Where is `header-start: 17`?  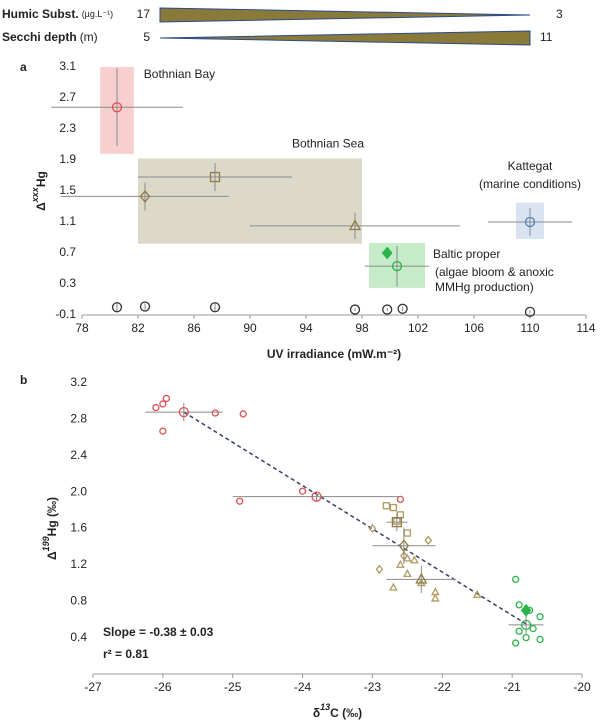 header-start: 17 is located at coordinates (144, 14).